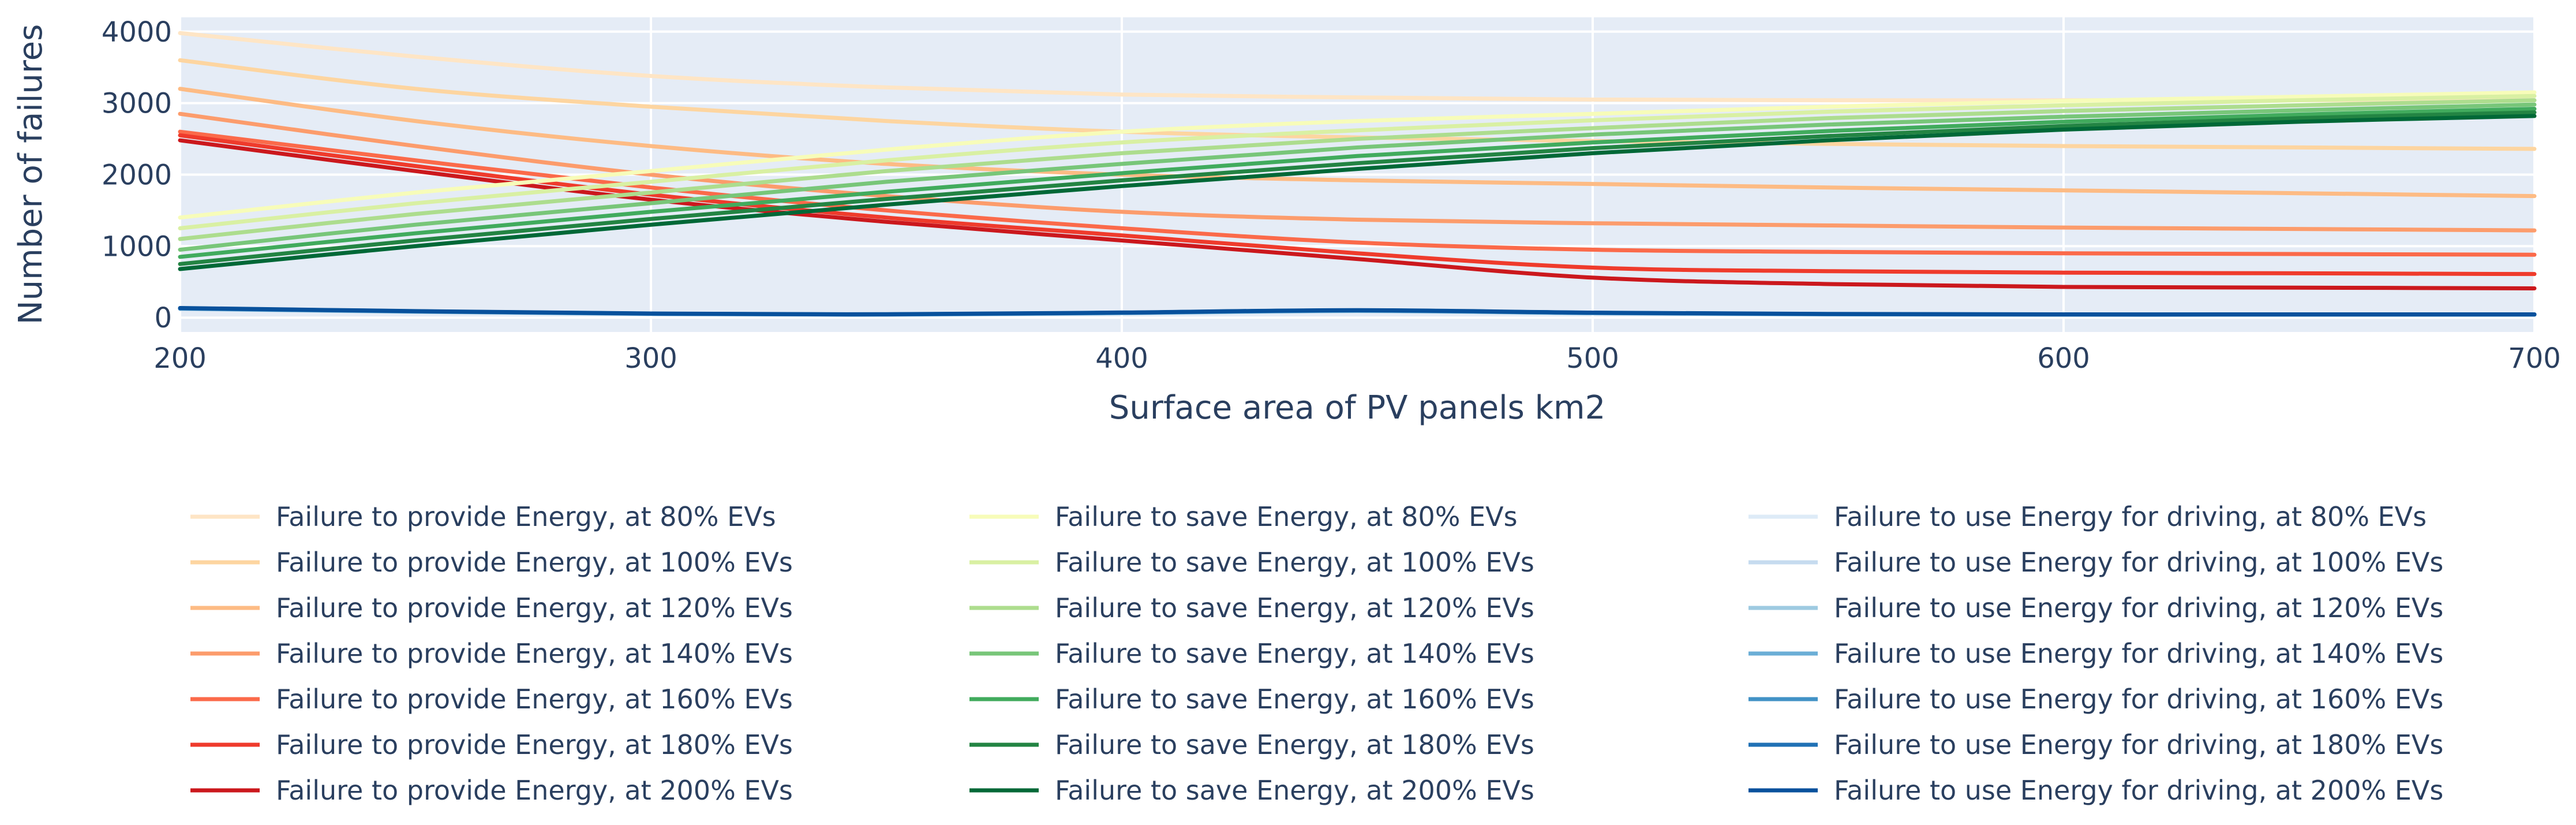  Describe the element at coordinates (137, 32) in the screenshot. I see `y-tick-label: 4000` at that location.